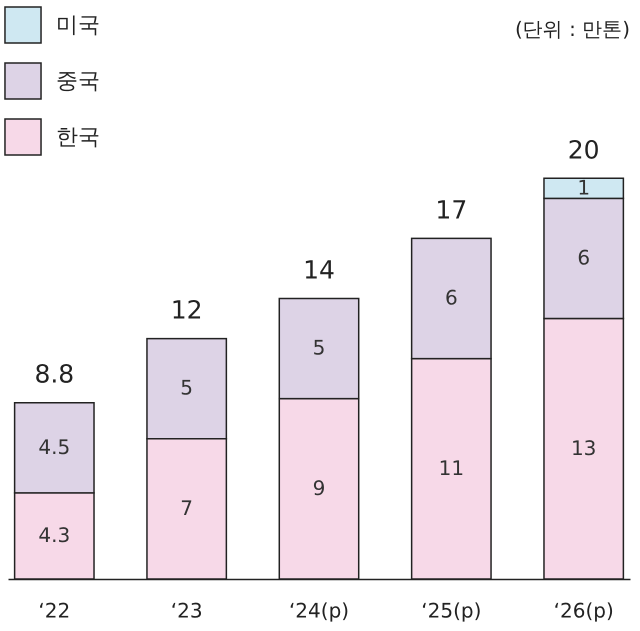 Image resolution: width=640 pixels, height=631 pixels. What do you see at coordinates (54, 374) in the screenshot?
I see `total-label: 8.8` at bounding box center [54, 374].